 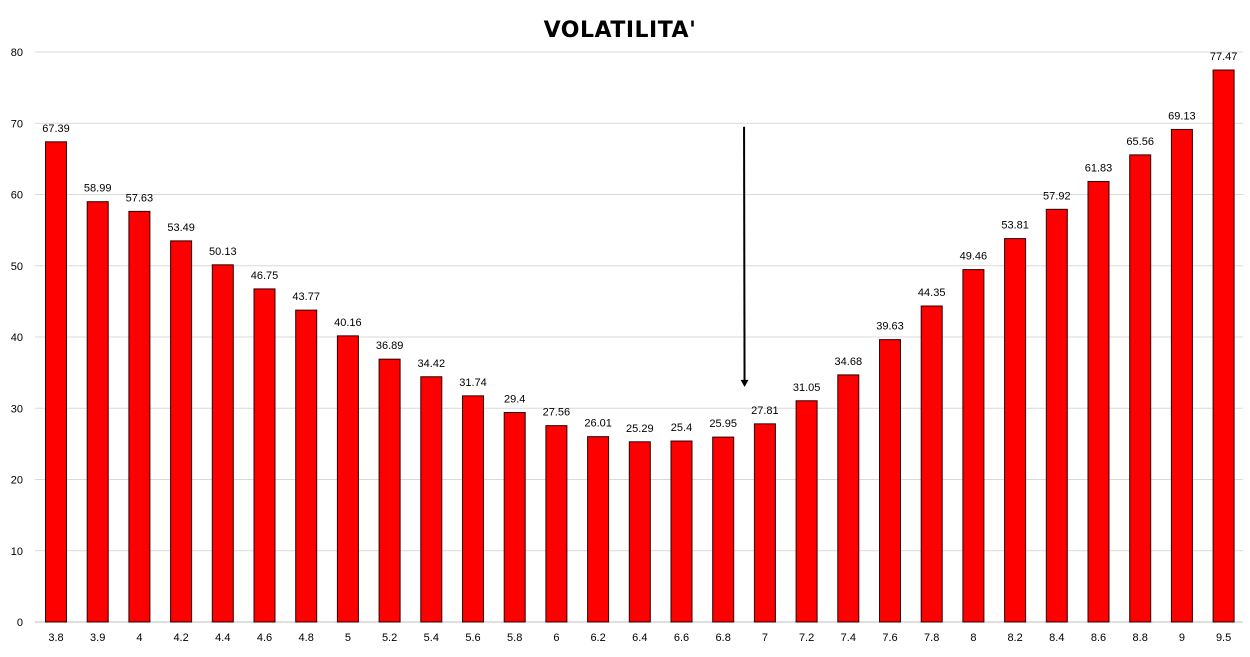 I want to click on annotation-arrow-head, so click(x=744, y=383).